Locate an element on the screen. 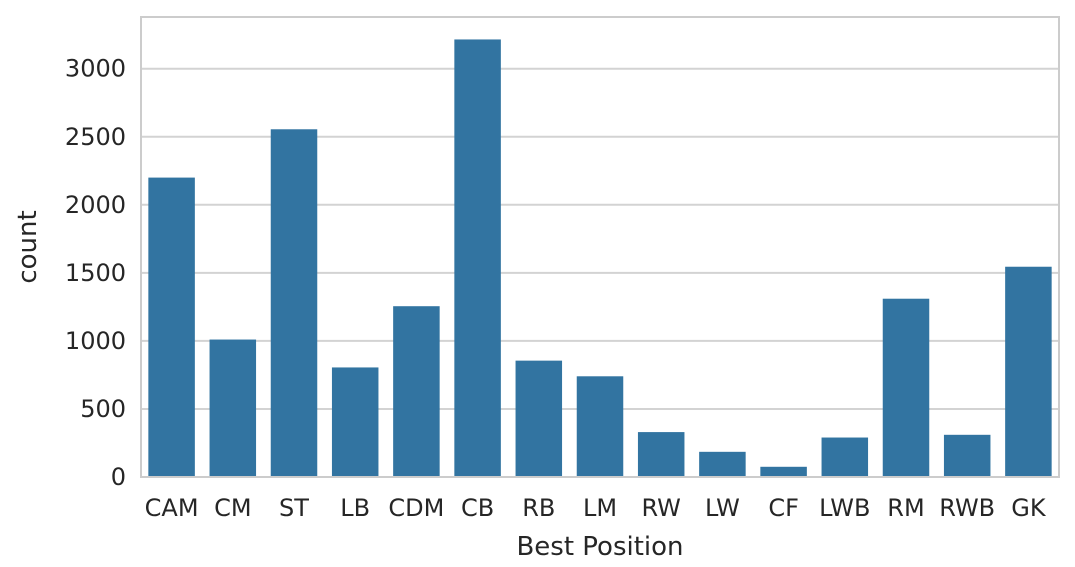 This screenshot has width=1075, height=567. bar-lwb is located at coordinates (845, 457).